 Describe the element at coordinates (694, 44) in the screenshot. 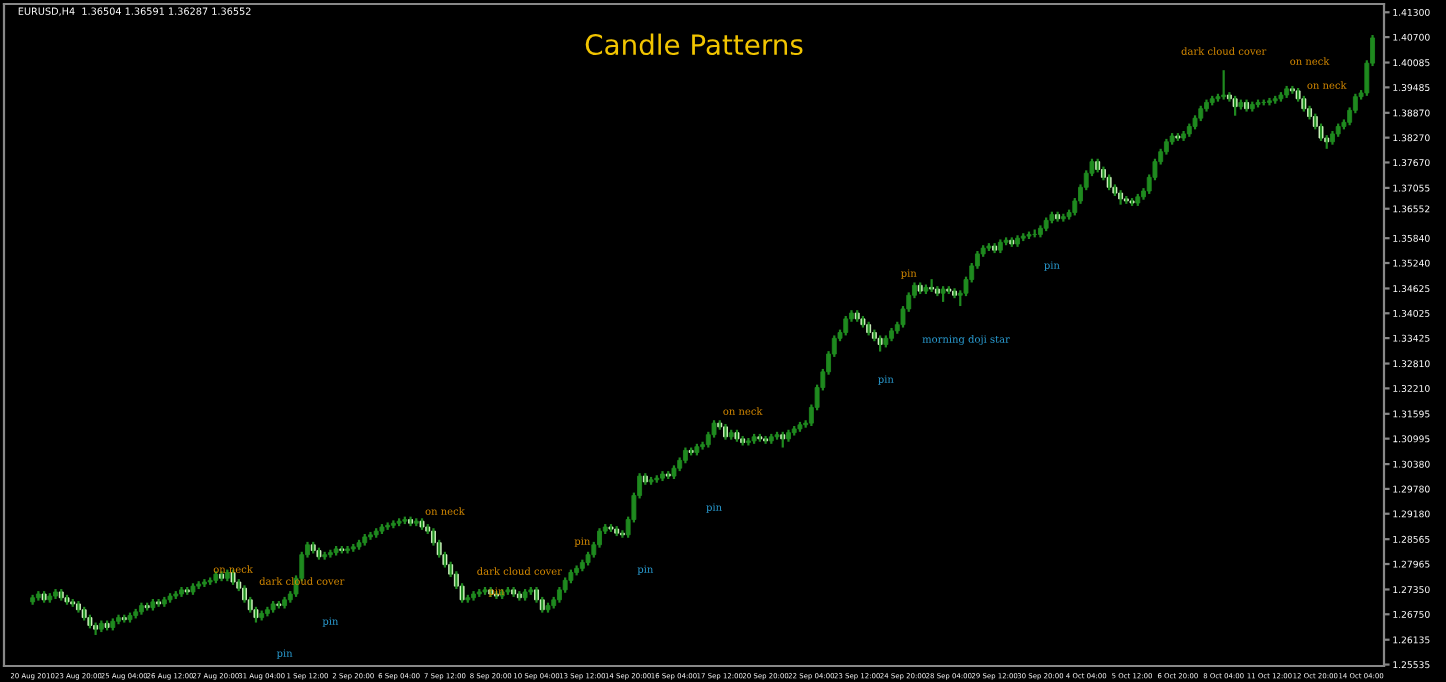

I see `text: Candle Patterns` at that location.